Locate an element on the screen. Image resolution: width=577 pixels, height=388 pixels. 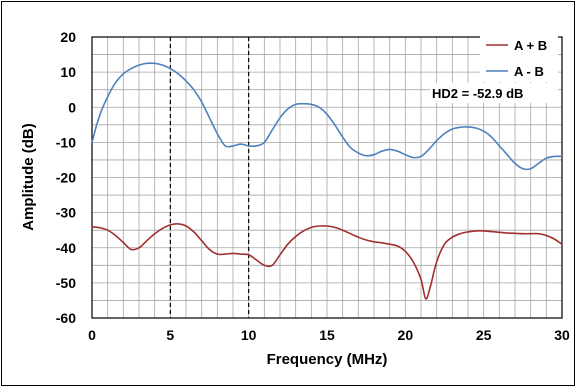
x-tick-label: 0 is located at coordinates (92, 335).